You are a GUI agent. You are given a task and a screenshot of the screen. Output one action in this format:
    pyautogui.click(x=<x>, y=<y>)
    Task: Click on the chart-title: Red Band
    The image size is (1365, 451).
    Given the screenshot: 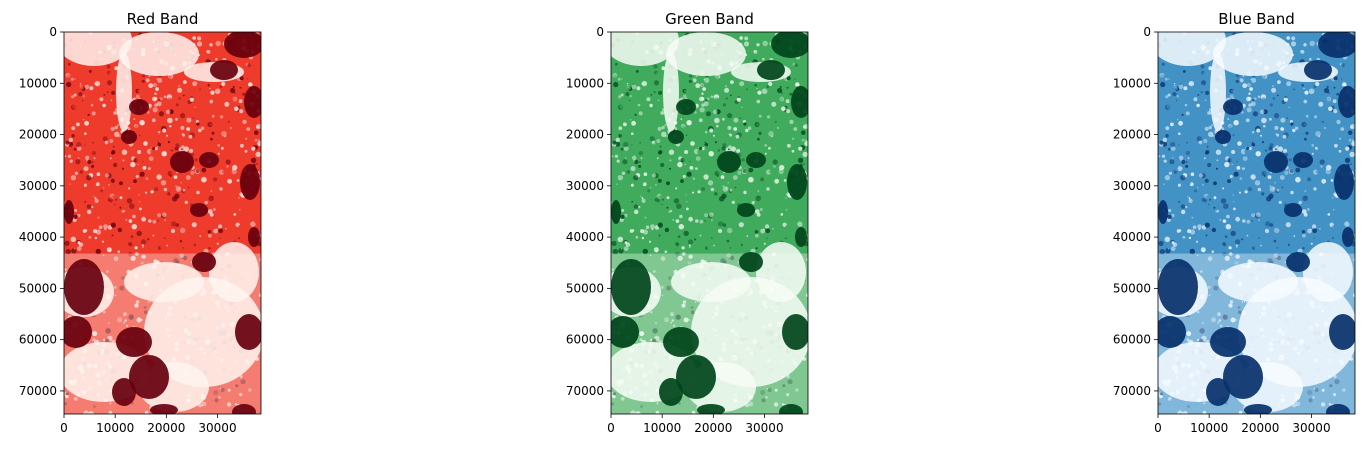 What is the action you would take?
    pyautogui.click(x=163, y=19)
    